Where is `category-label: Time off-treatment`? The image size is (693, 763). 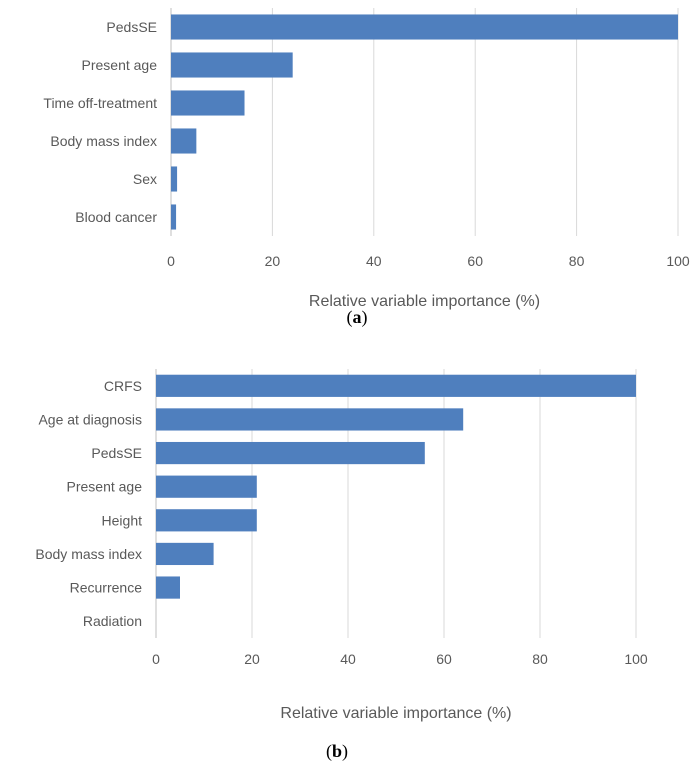
category-label: Time off-treatment is located at coordinates (100, 103).